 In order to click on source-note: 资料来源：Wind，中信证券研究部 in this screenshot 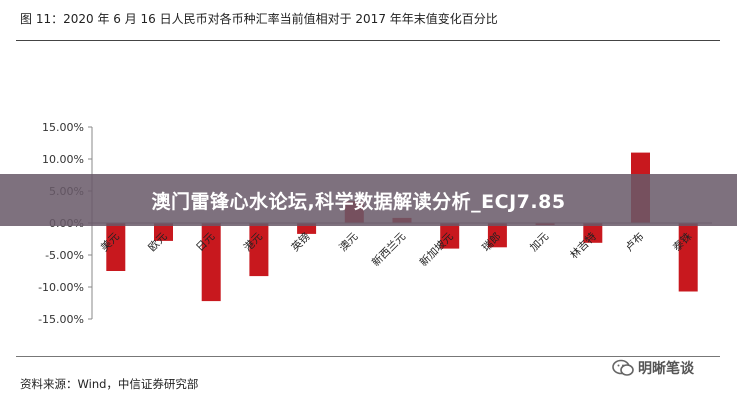, I will do `click(109, 384)`.